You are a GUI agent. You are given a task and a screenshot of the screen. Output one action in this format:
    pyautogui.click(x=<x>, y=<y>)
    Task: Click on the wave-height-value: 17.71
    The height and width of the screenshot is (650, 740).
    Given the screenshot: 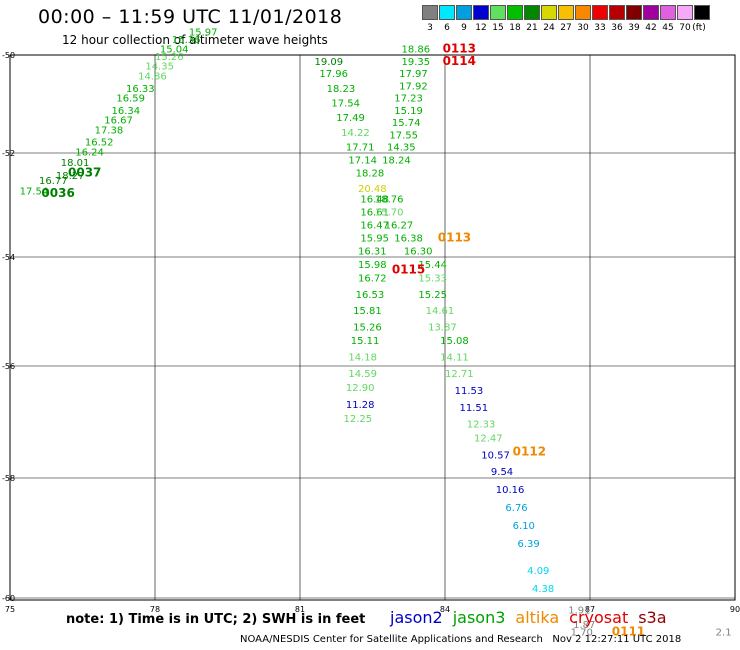 What is the action you would take?
    pyautogui.click(x=360, y=148)
    